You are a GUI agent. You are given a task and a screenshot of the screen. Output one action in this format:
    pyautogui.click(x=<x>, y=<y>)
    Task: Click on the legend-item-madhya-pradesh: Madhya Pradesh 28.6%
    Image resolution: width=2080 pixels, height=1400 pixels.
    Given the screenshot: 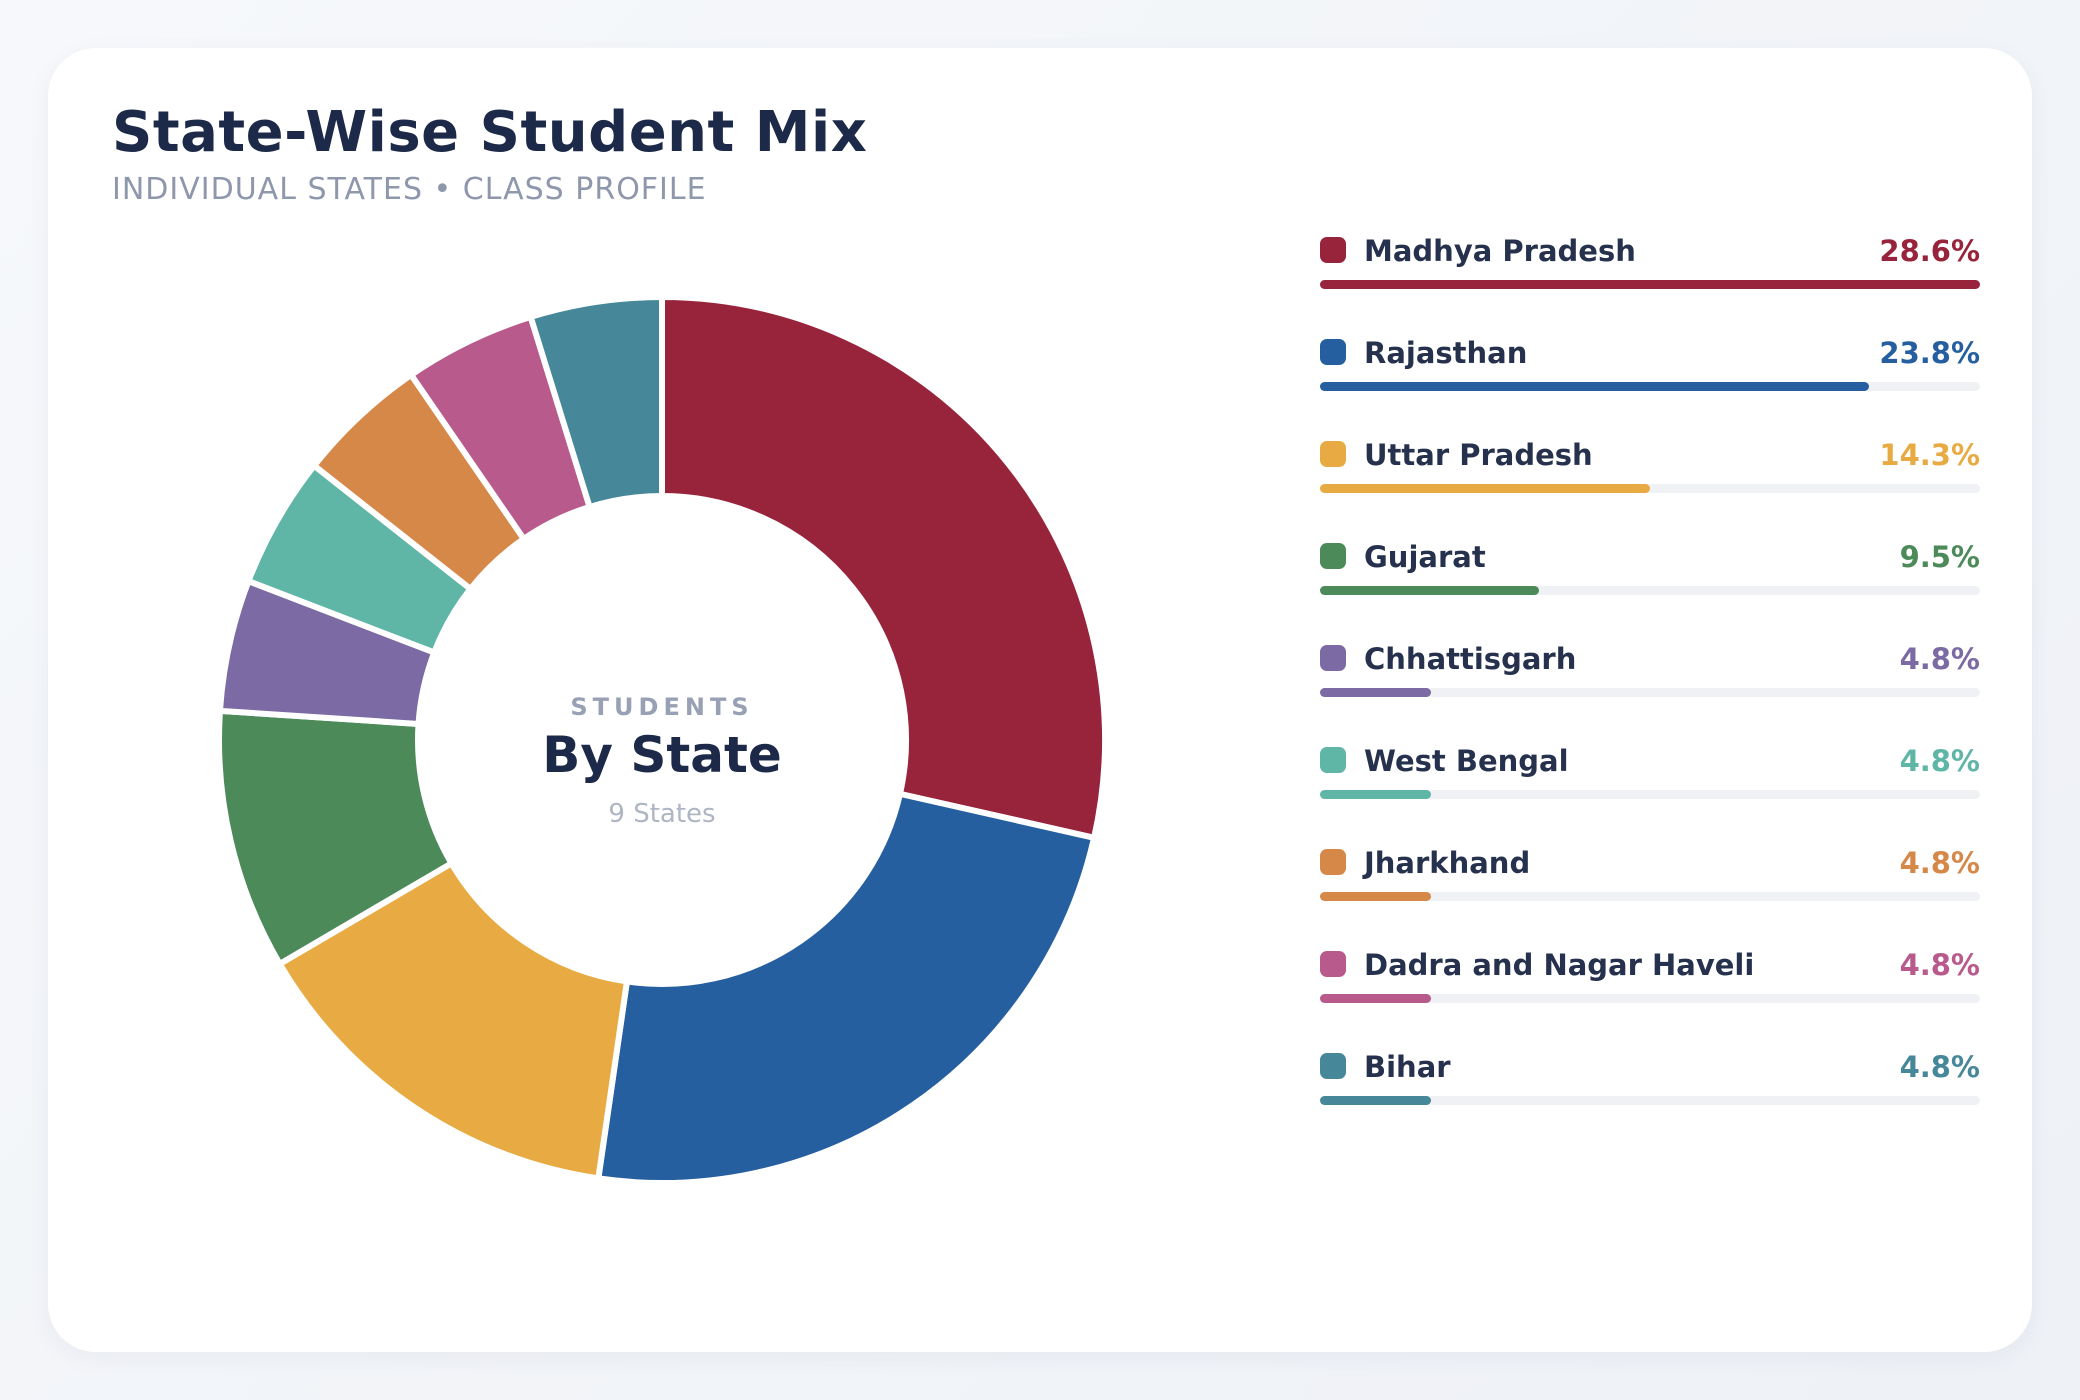 What is the action you would take?
    pyautogui.click(x=1650, y=285)
    